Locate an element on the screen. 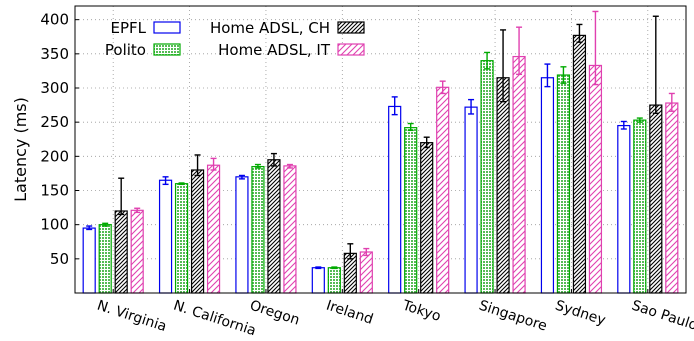 Image resolution: width=694 pixels, height=341 pixels. x-tick-label: N. Virginia is located at coordinates (132, 317).